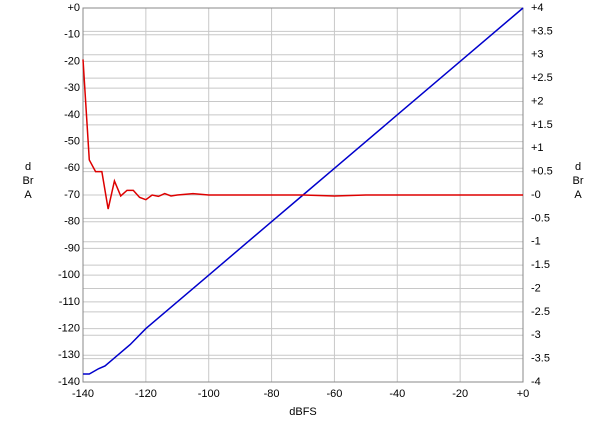 The image size is (600, 426). Describe the element at coordinates (536, 382) in the screenshot. I see `y2-tick-label: -4` at that location.